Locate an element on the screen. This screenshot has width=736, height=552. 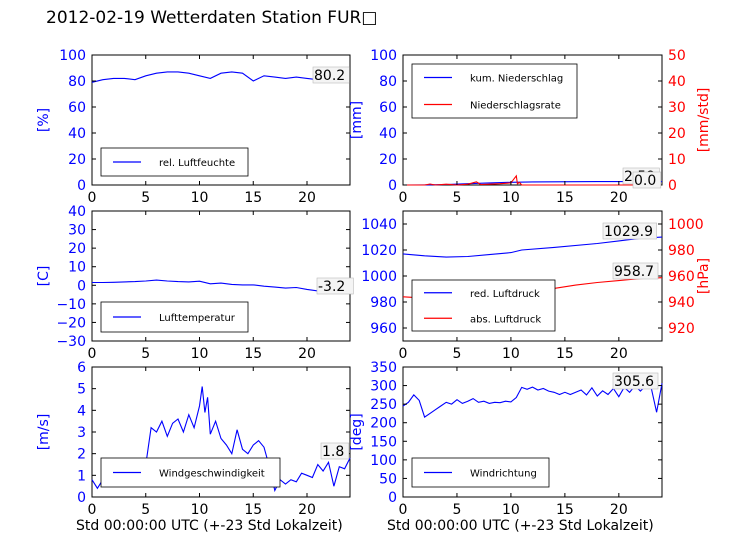
y-tick-label: 200 is located at coordinates (383, 424).